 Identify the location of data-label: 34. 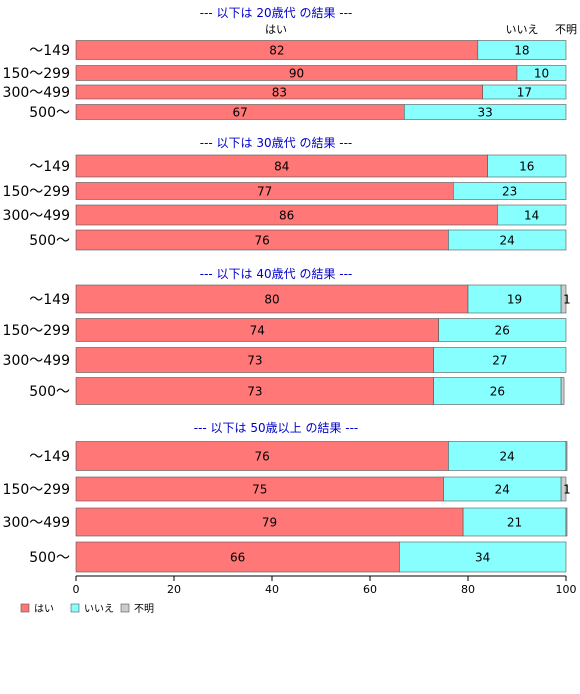
(482, 558).